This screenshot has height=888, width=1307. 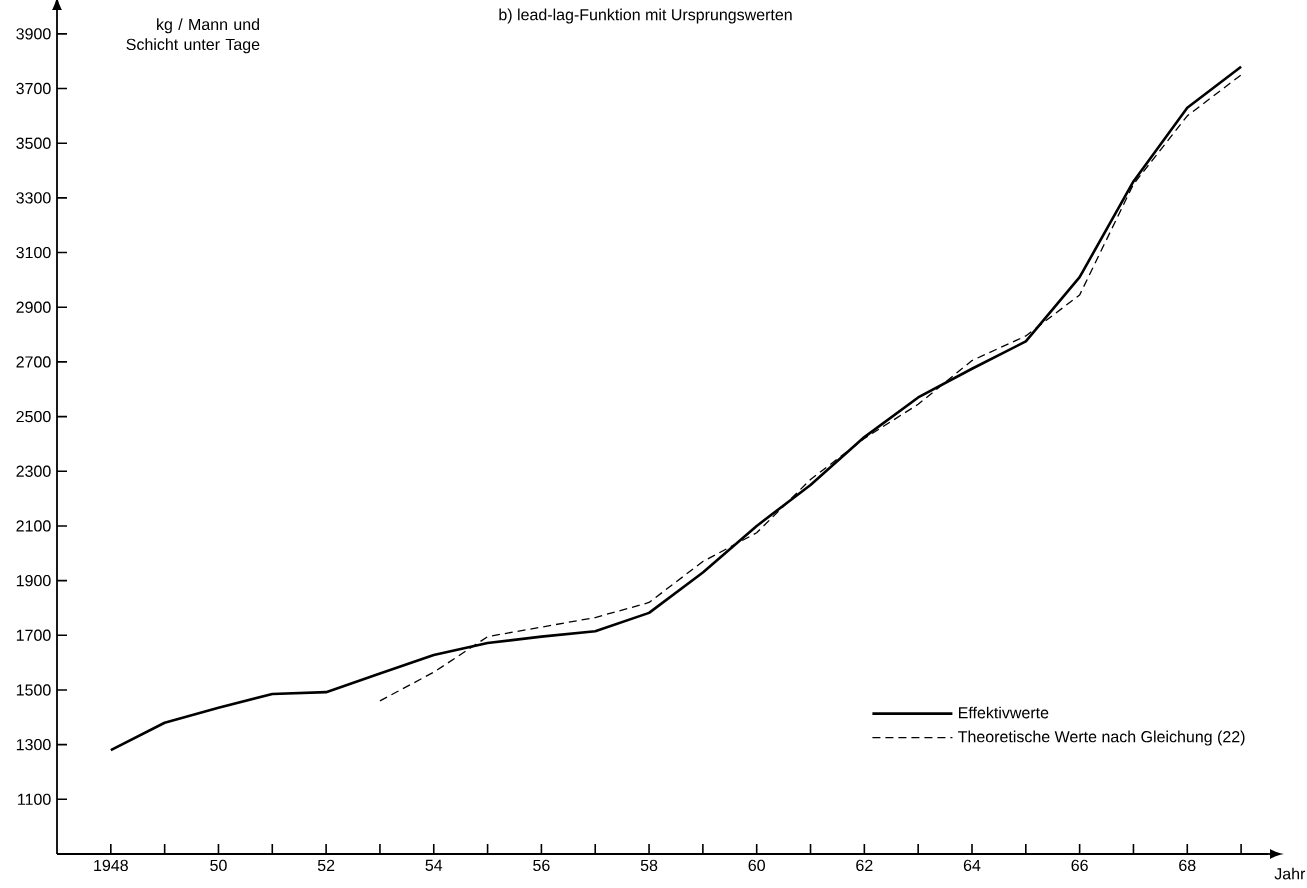 I want to click on x-tick-label: 60, so click(x=756, y=865).